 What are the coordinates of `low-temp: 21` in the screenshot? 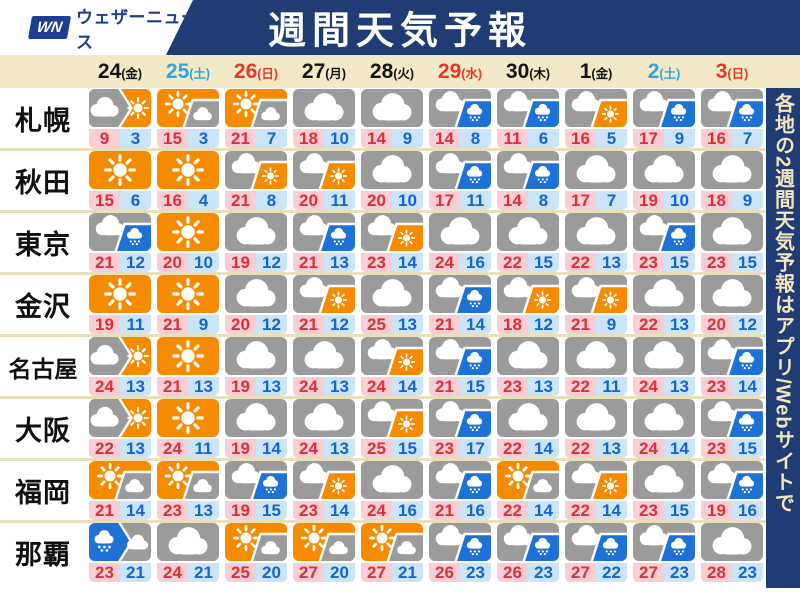 It's located at (407, 572).